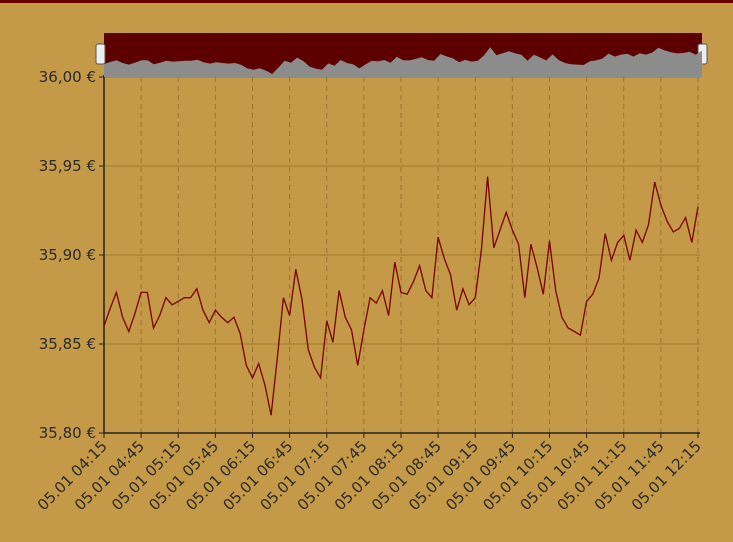 The image size is (733, 542). I want to click on y-tick-label: 36,00 €, so click(67, 77).